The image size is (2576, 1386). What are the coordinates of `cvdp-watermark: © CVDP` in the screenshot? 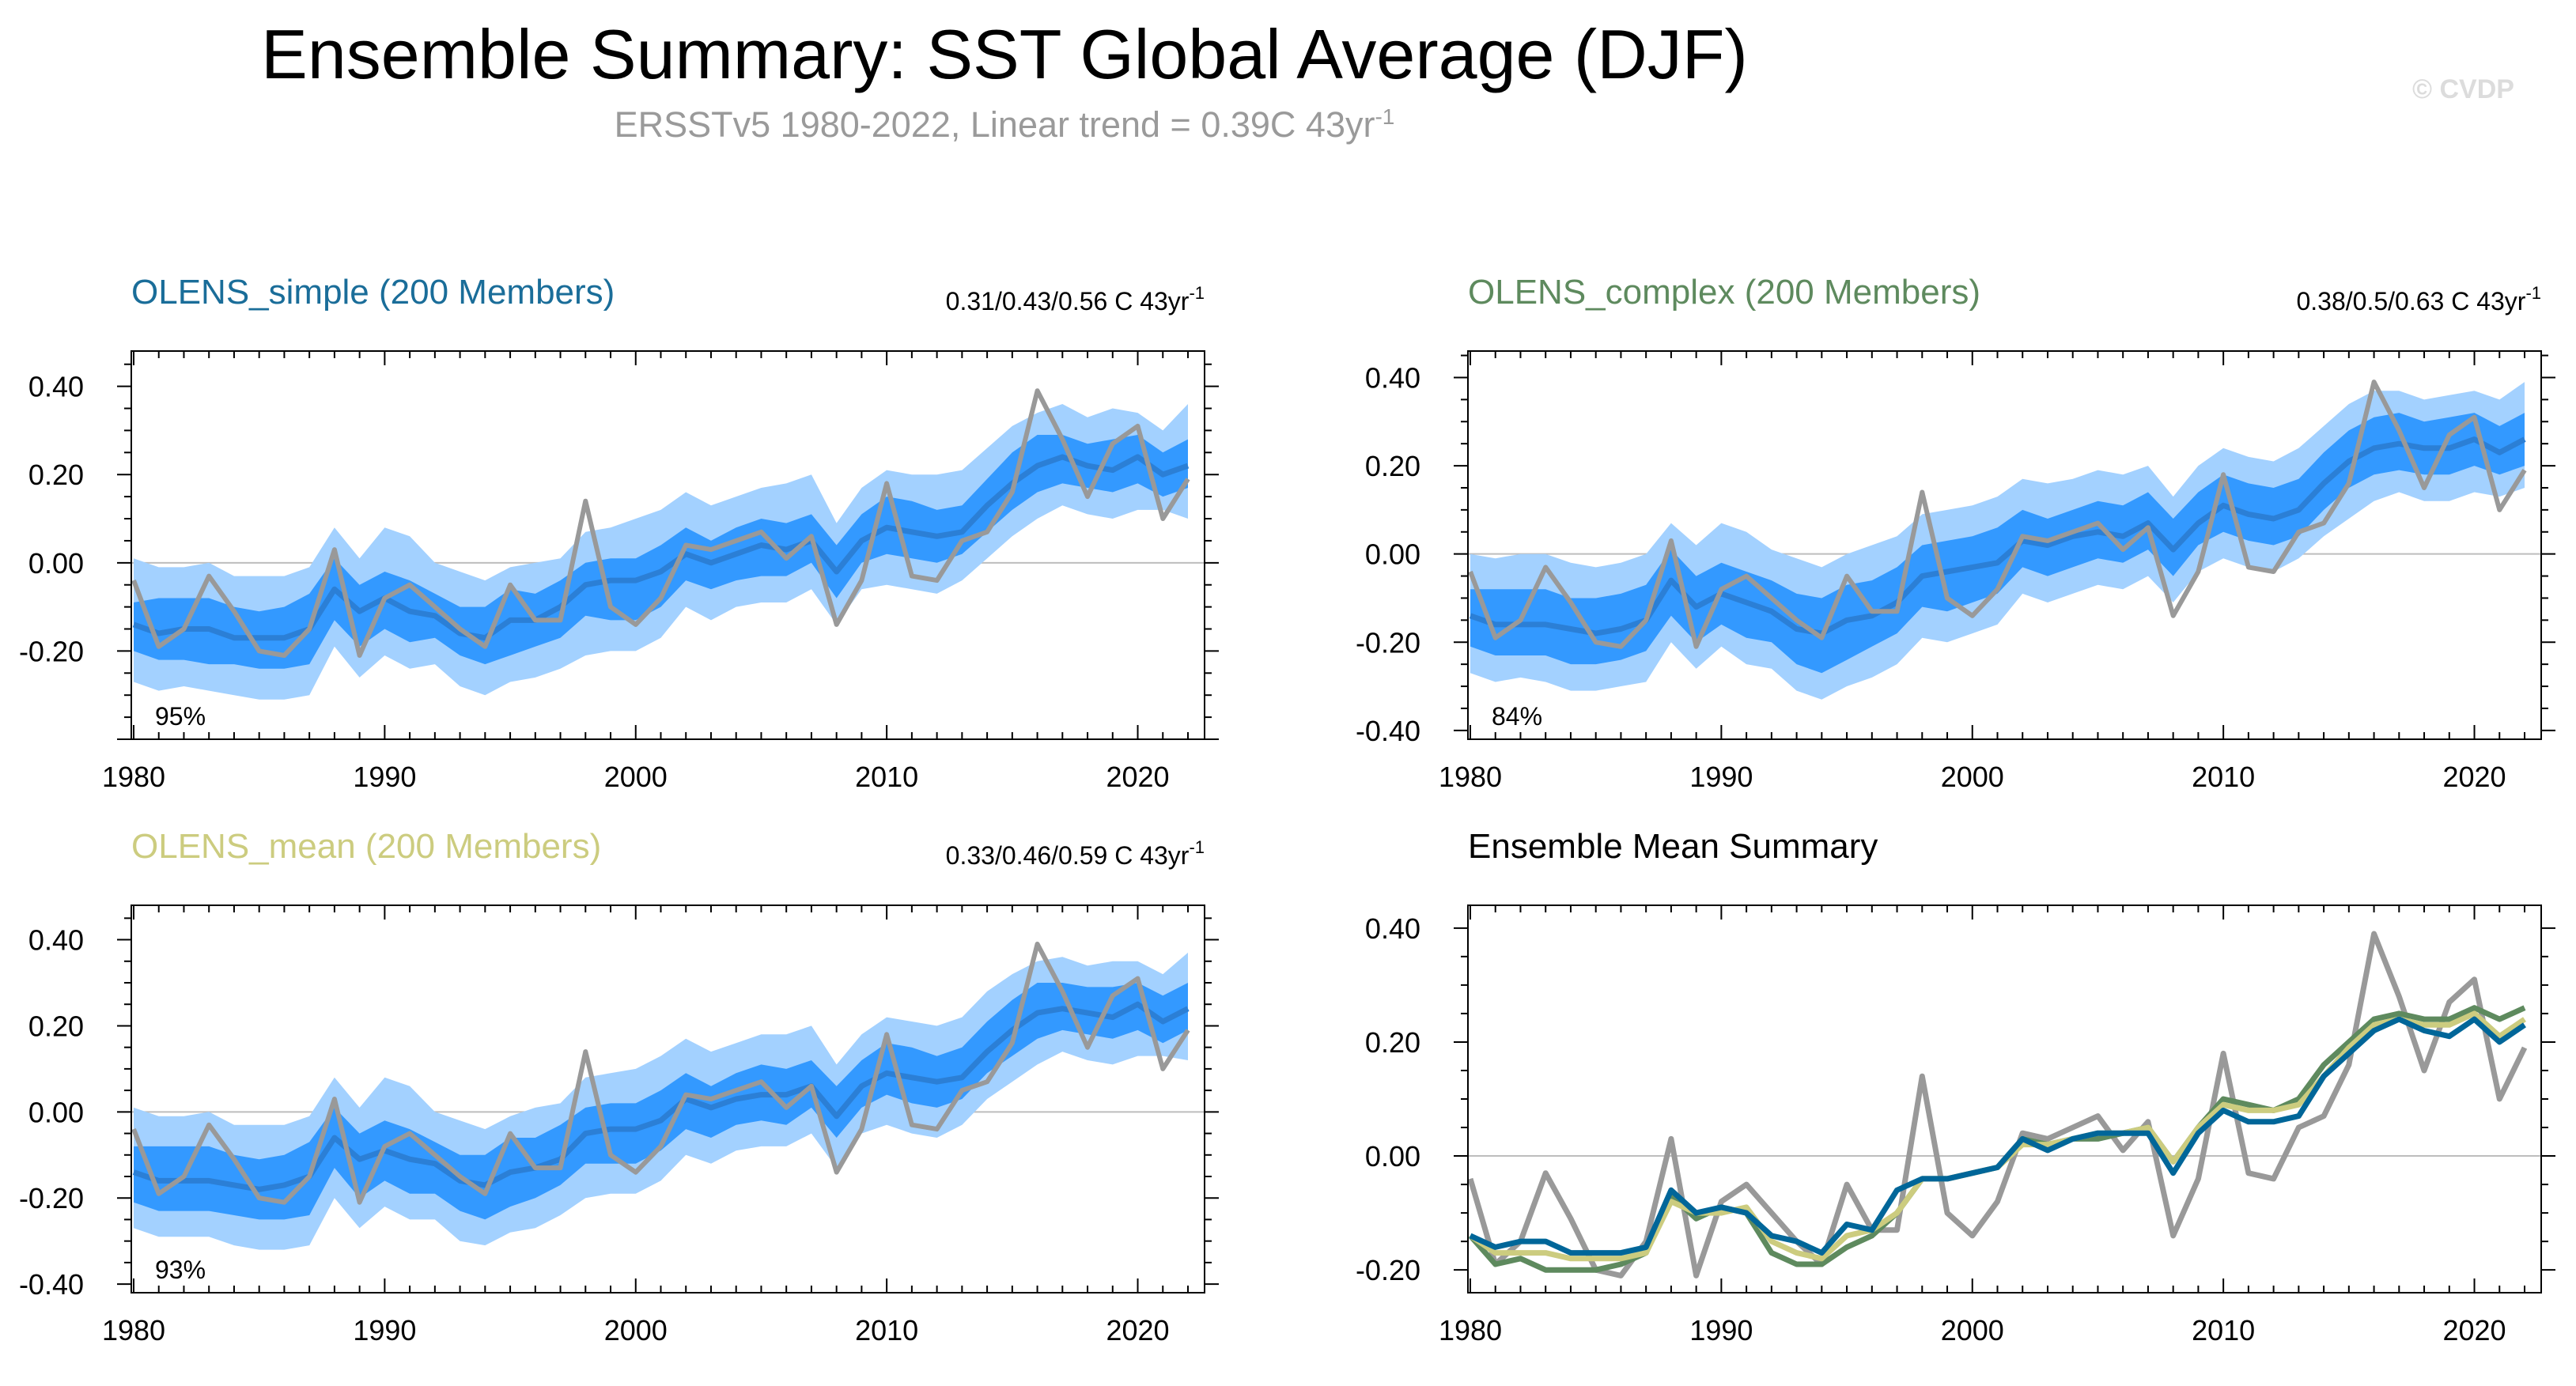 It's located at (2463, 89).